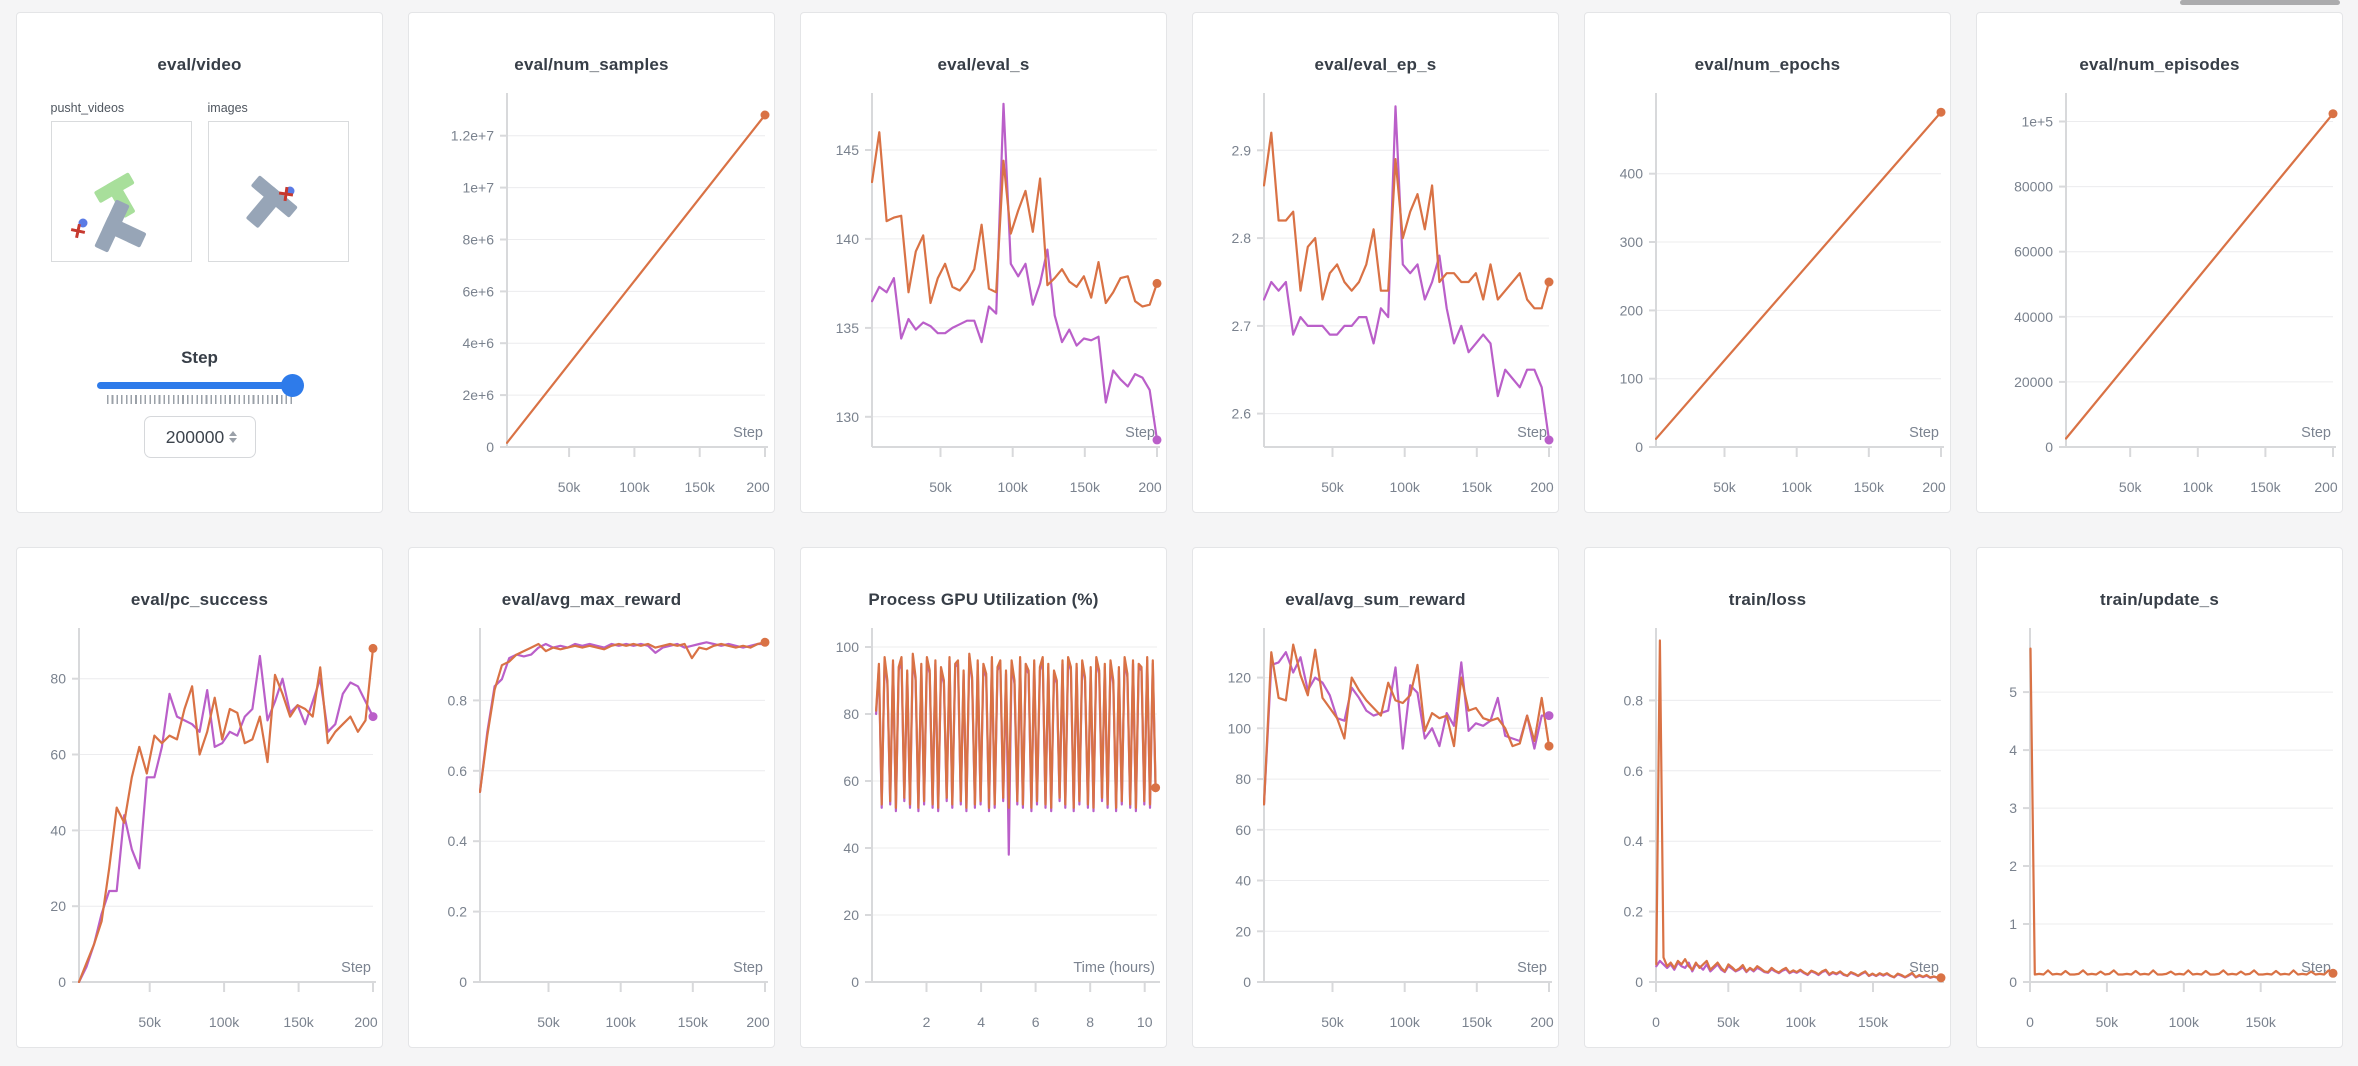  I want to click on svg-text: 5, so click(2013, 692).